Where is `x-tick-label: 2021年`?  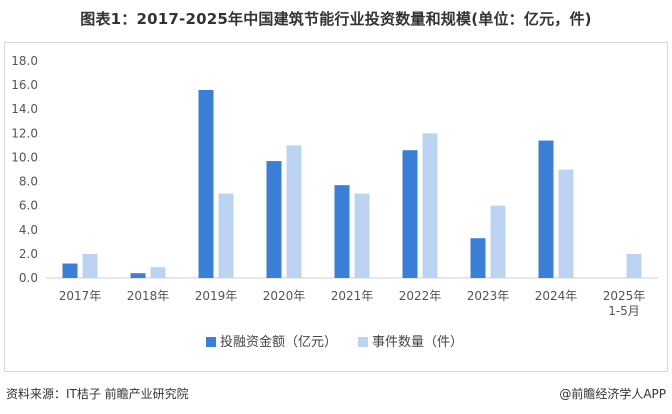 x-tick-label: 2021年 is located at coordinates (352, 296).